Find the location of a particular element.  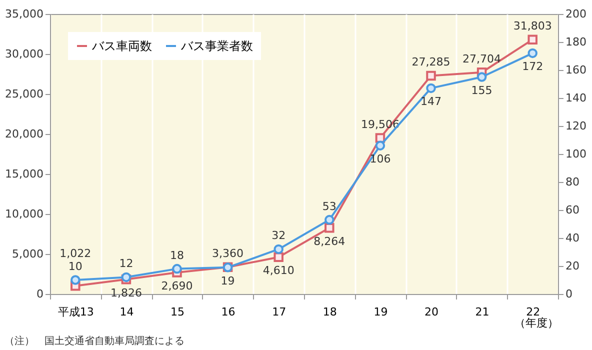

y-tick-label: 5,000 is located at coordinates (28, 254).